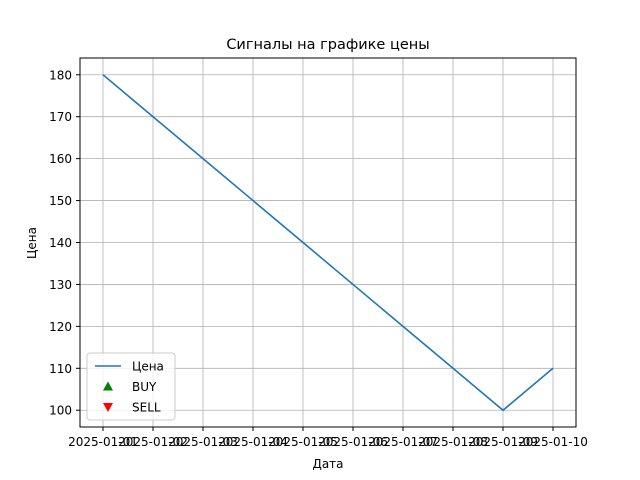 The width and height of the screenshot is (640, 480). What do you see at coordinates (108, 407) in the screenshot?
I see `sell-triangle-icon` at bounding box center [108, 407].